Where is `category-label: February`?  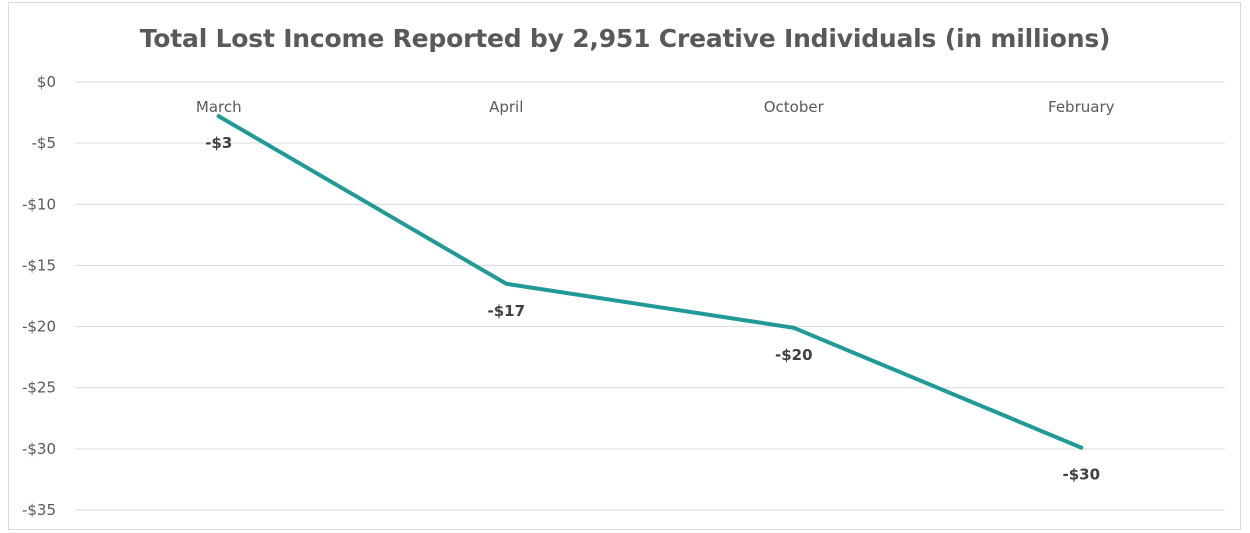 category-label: February is located at coordinates (1081, 107).